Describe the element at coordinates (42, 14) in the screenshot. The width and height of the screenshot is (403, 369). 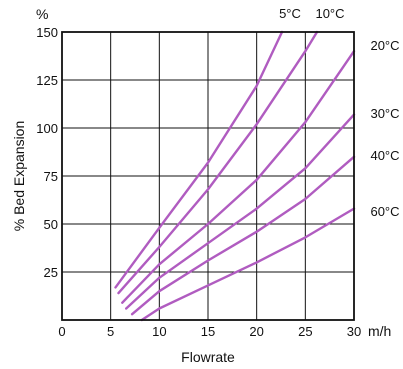
I see `y-axis-unit: %` at that location.